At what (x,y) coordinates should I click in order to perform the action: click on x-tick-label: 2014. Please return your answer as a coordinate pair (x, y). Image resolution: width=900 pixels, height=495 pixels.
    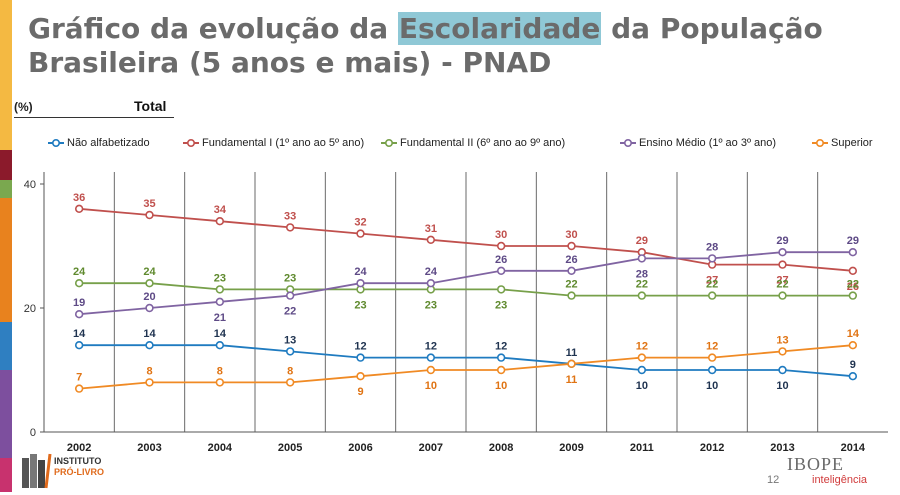
    Looking at the image, I should click on (853, 448).